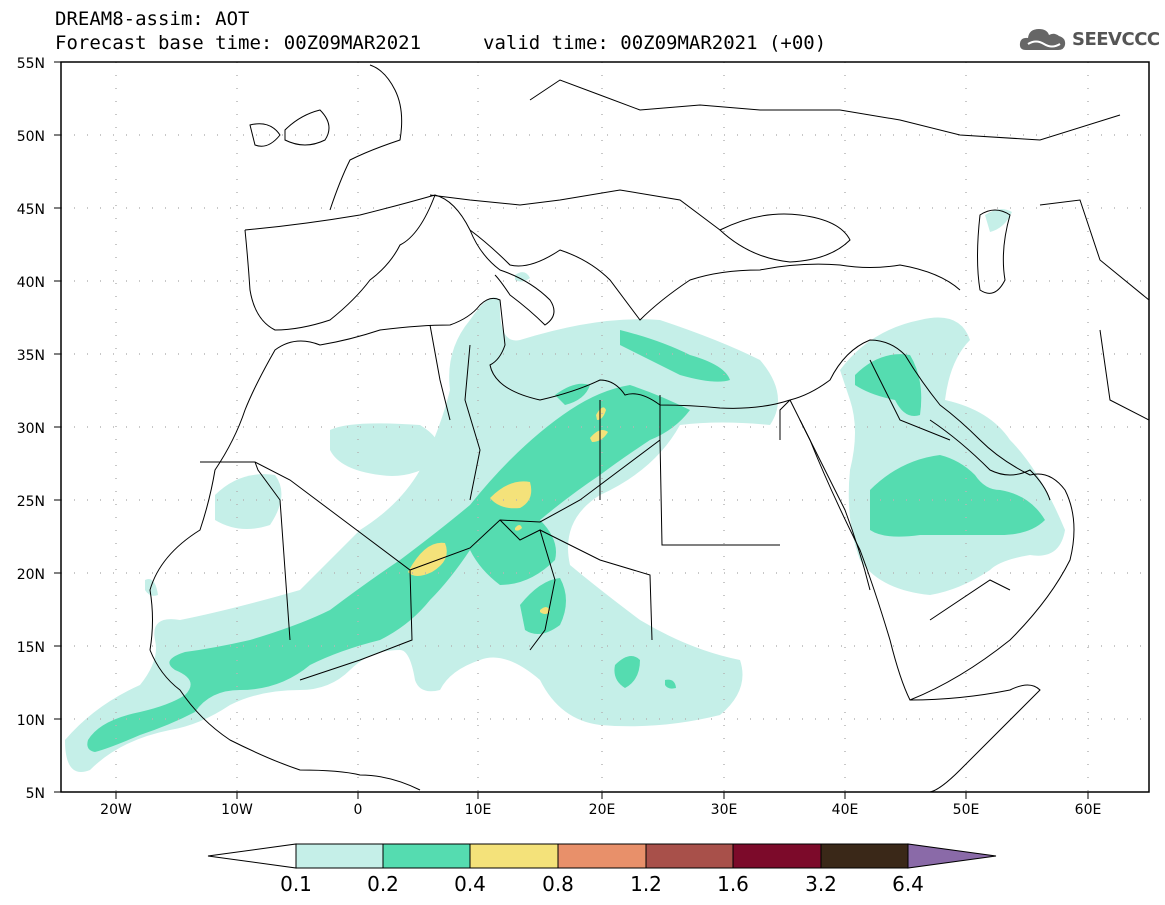  Describe the element at coordinates (1116, 39) in the screenshot. I see `logo-text: SEEVCCC` at that location.